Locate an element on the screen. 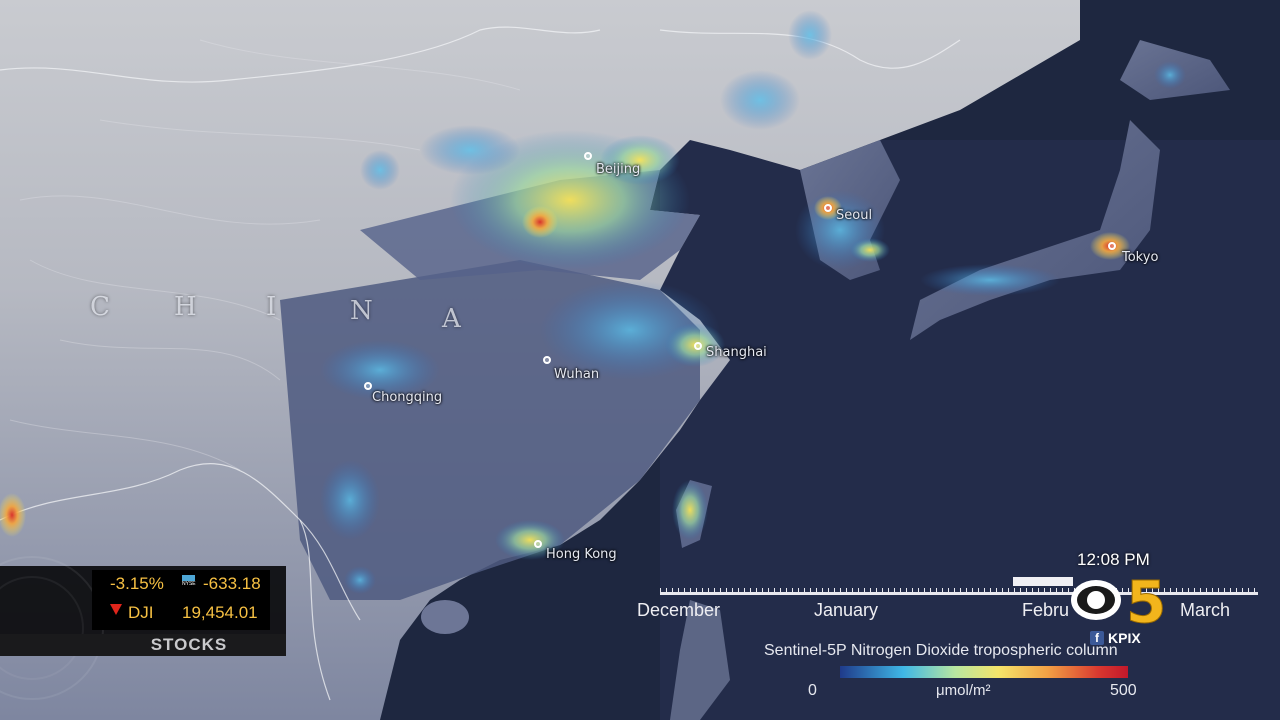  facebook-icon: f is located at coordinates (1097, 638).